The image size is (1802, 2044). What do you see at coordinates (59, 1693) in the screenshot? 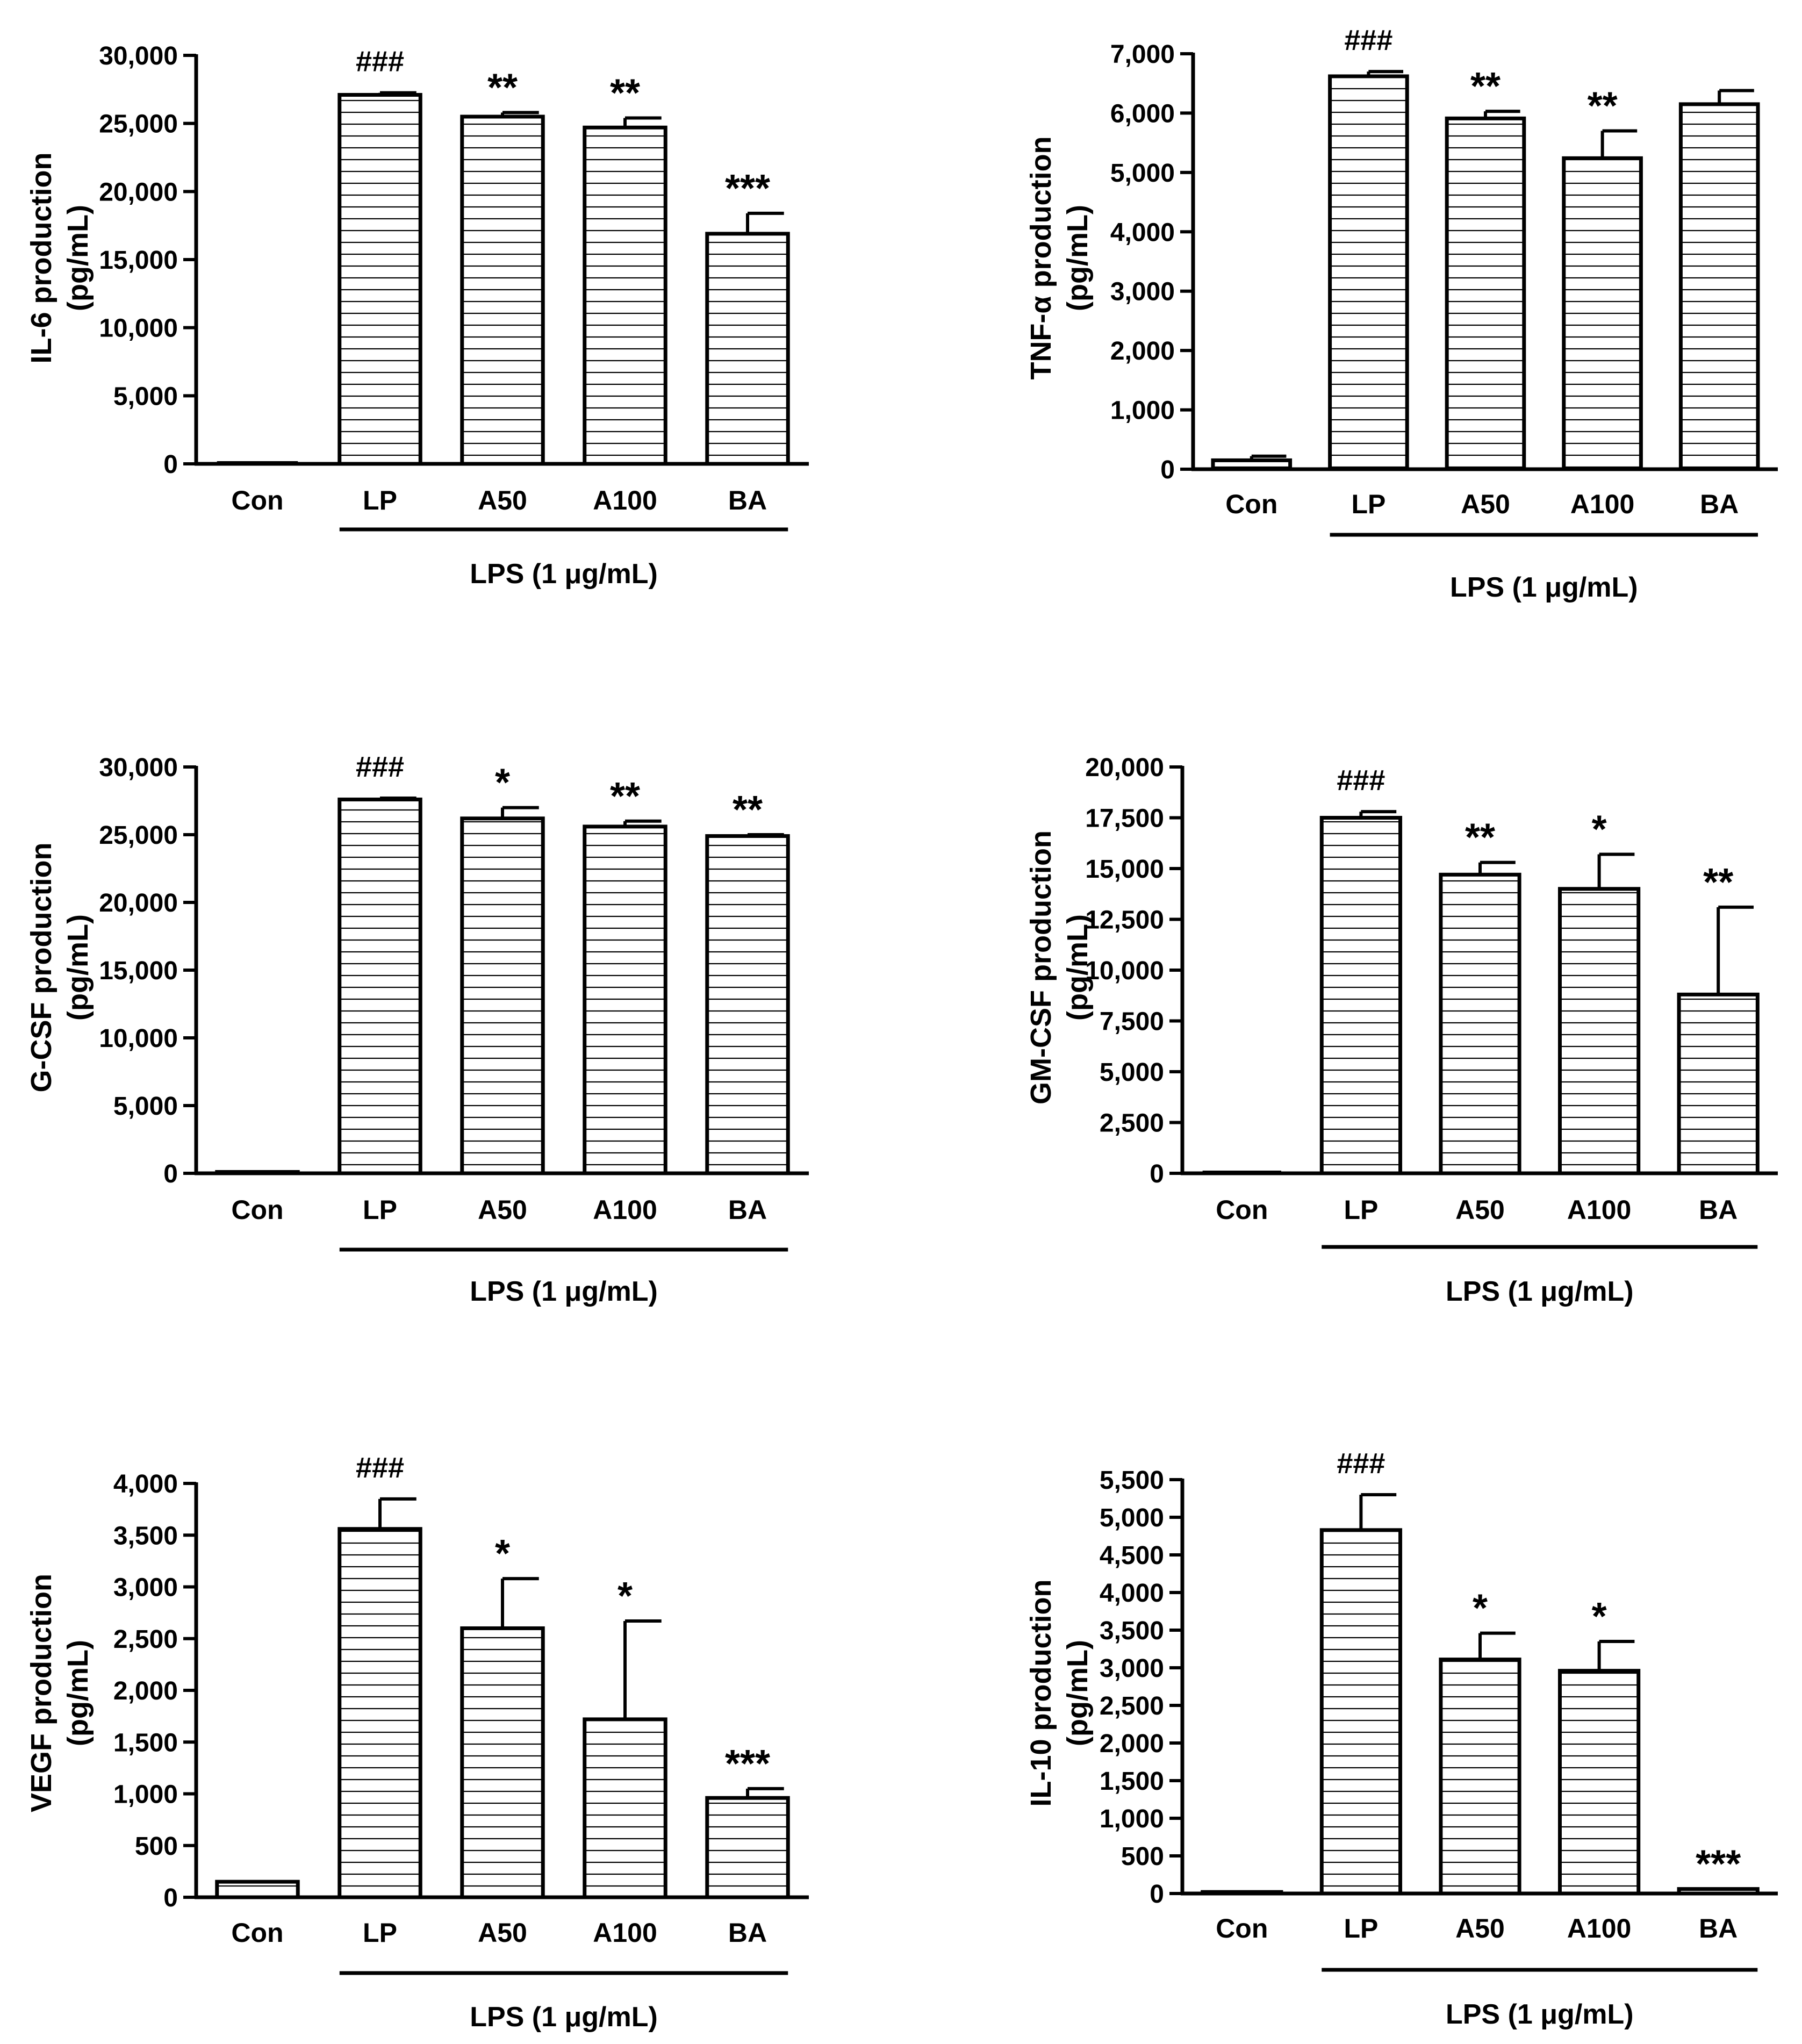
I see `y-axis-label: VEGF production (pg/mL)` at bounding box center [59, 1693].